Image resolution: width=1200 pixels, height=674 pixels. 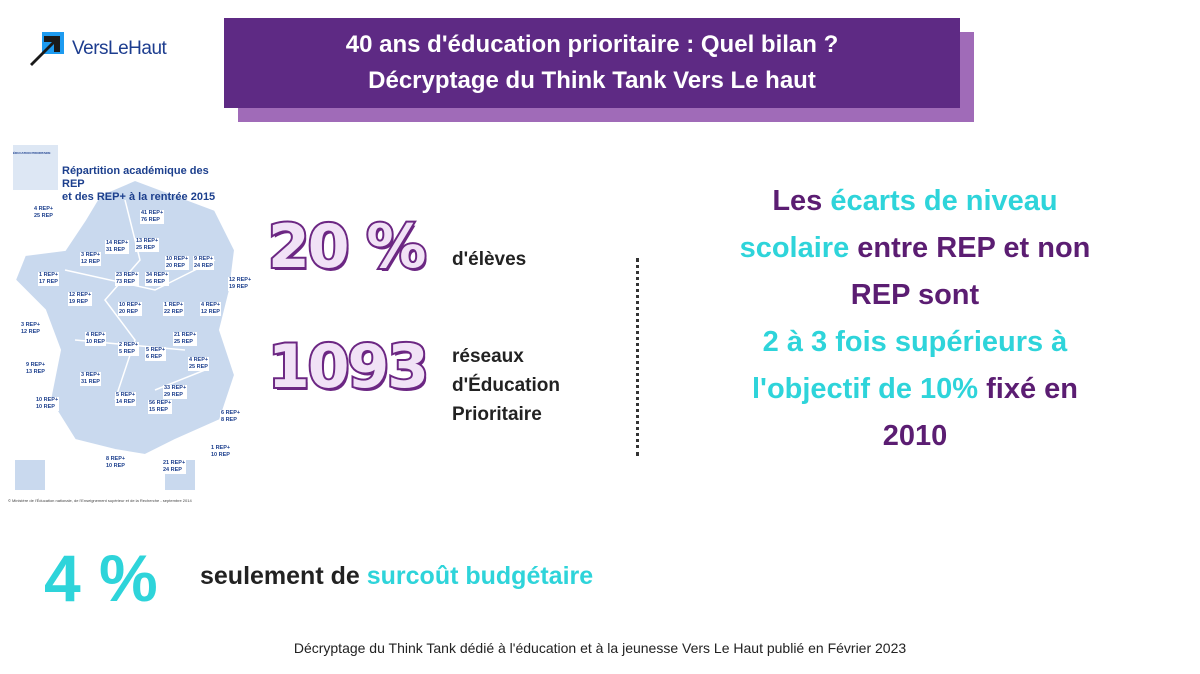 I want to click on budget-percent: 4 %, so click(x=101, y=578).